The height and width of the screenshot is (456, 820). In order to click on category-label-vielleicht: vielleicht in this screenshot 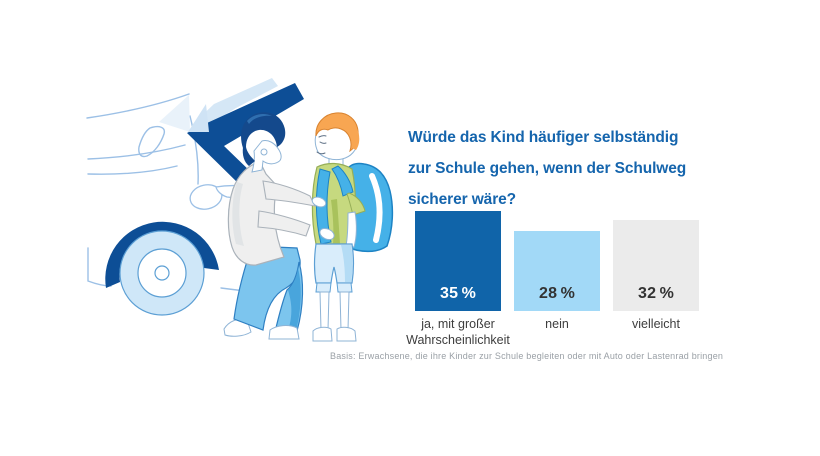, I will do `click(656, 324)`.